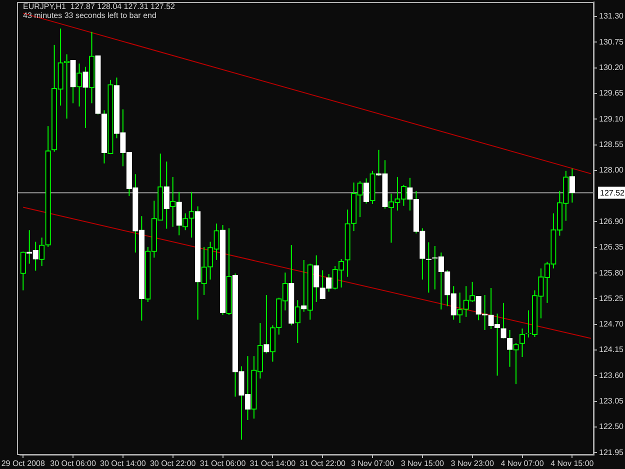 The image size is (625, 469). What do you see at coordinates (73, 463) in the screenshot?
I see `x-tick-label: 30 Oct 06:00` at bounding box center [73, 463].